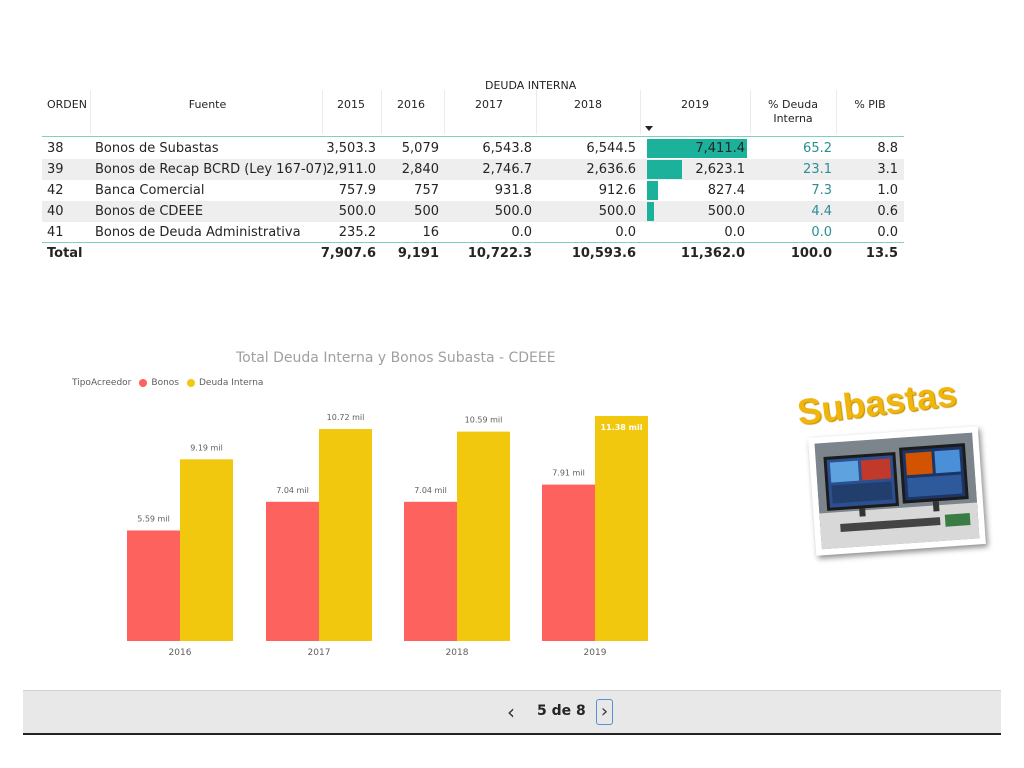 This screenshot has width=1024, height=768. I want to click on cell-y2017: 2,746.7, so click(507, 169).